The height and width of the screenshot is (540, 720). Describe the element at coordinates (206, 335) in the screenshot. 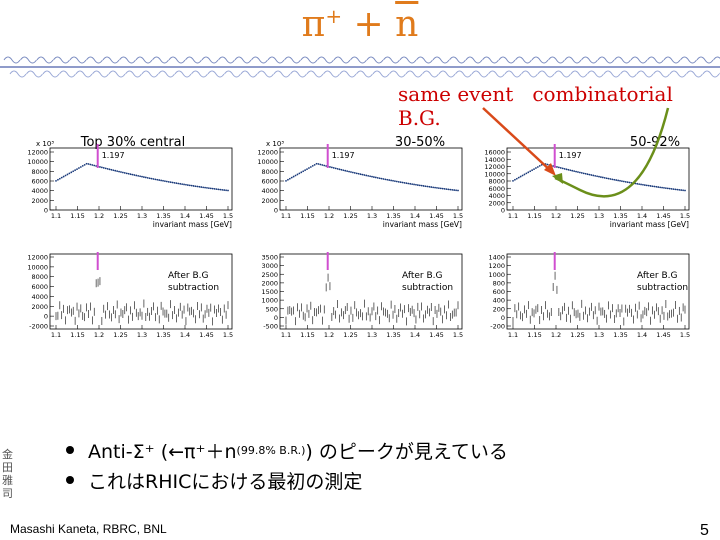

I see `xtick-label: 1.45` at that location.